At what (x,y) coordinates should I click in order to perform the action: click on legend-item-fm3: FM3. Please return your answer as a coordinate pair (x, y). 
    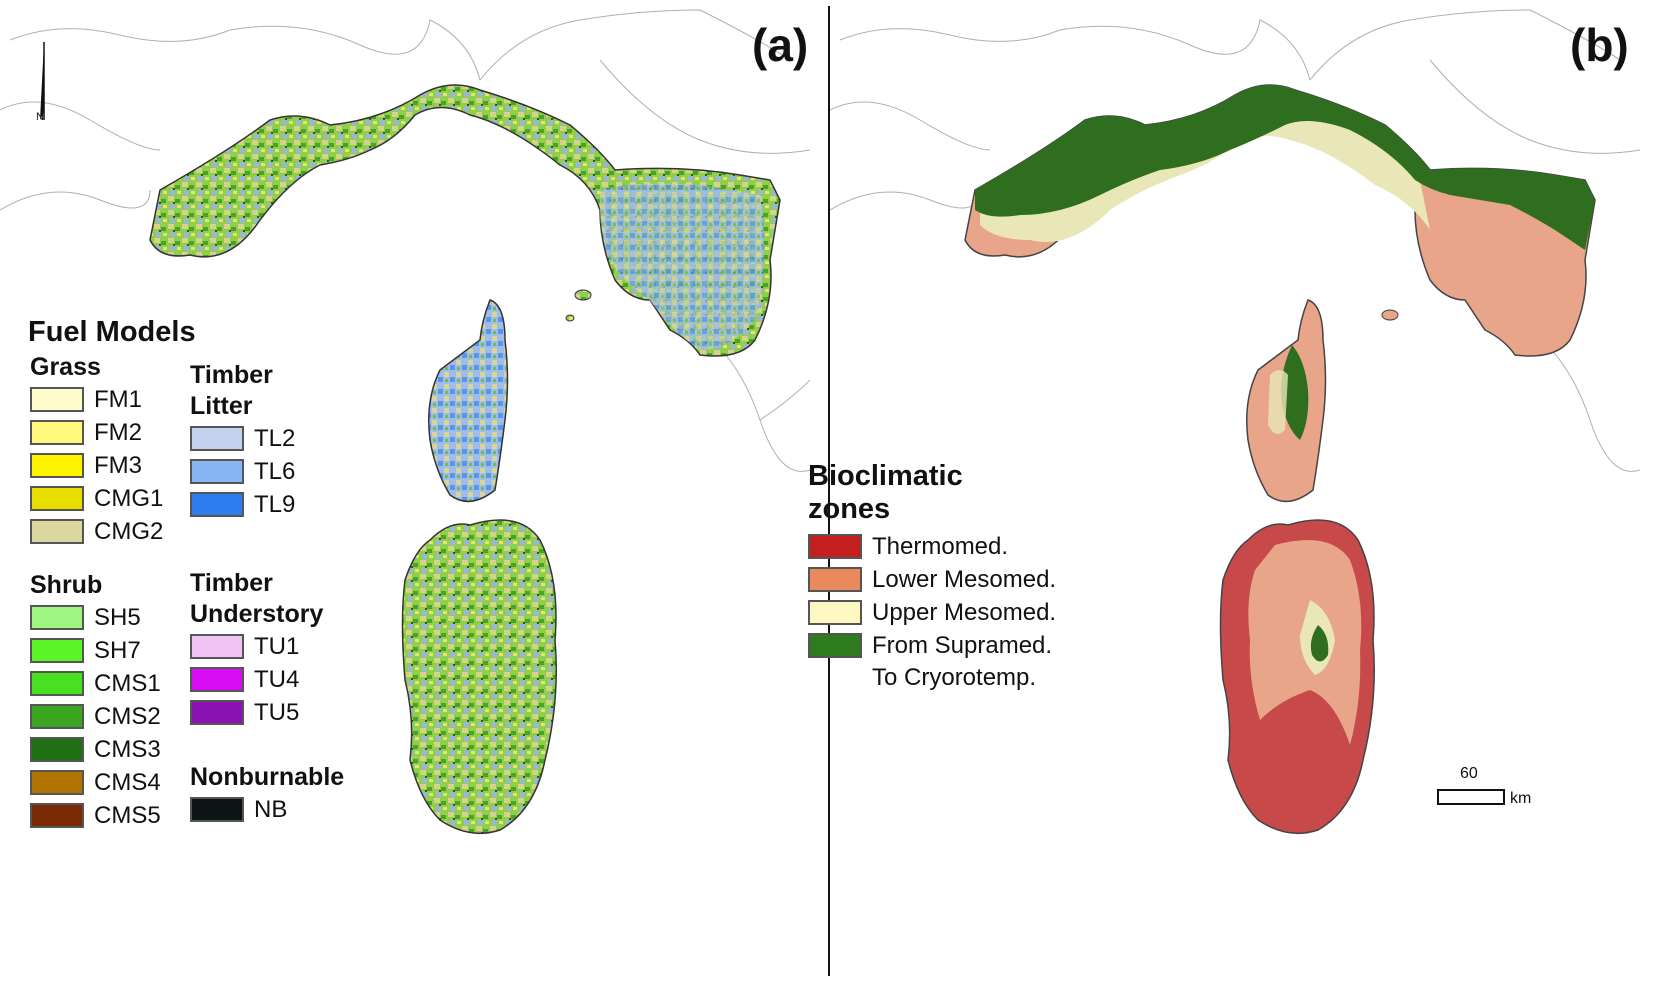
    Looking at the image, I should click on (96, 465).